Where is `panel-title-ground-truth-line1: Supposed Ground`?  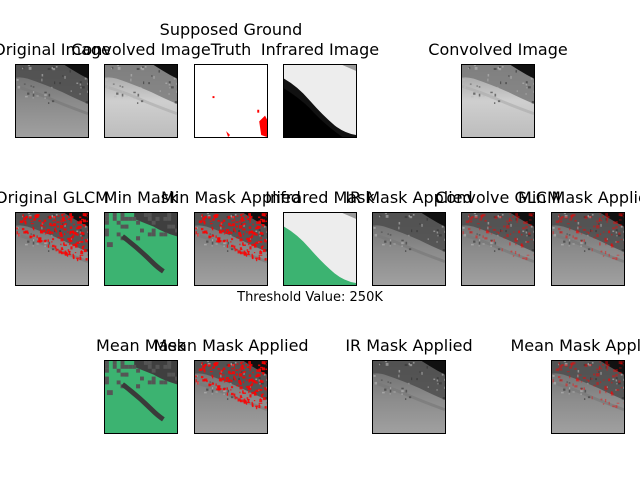
panel-title-ground-truth-line1: Supposed Ground is located at coordinates (231, 29).